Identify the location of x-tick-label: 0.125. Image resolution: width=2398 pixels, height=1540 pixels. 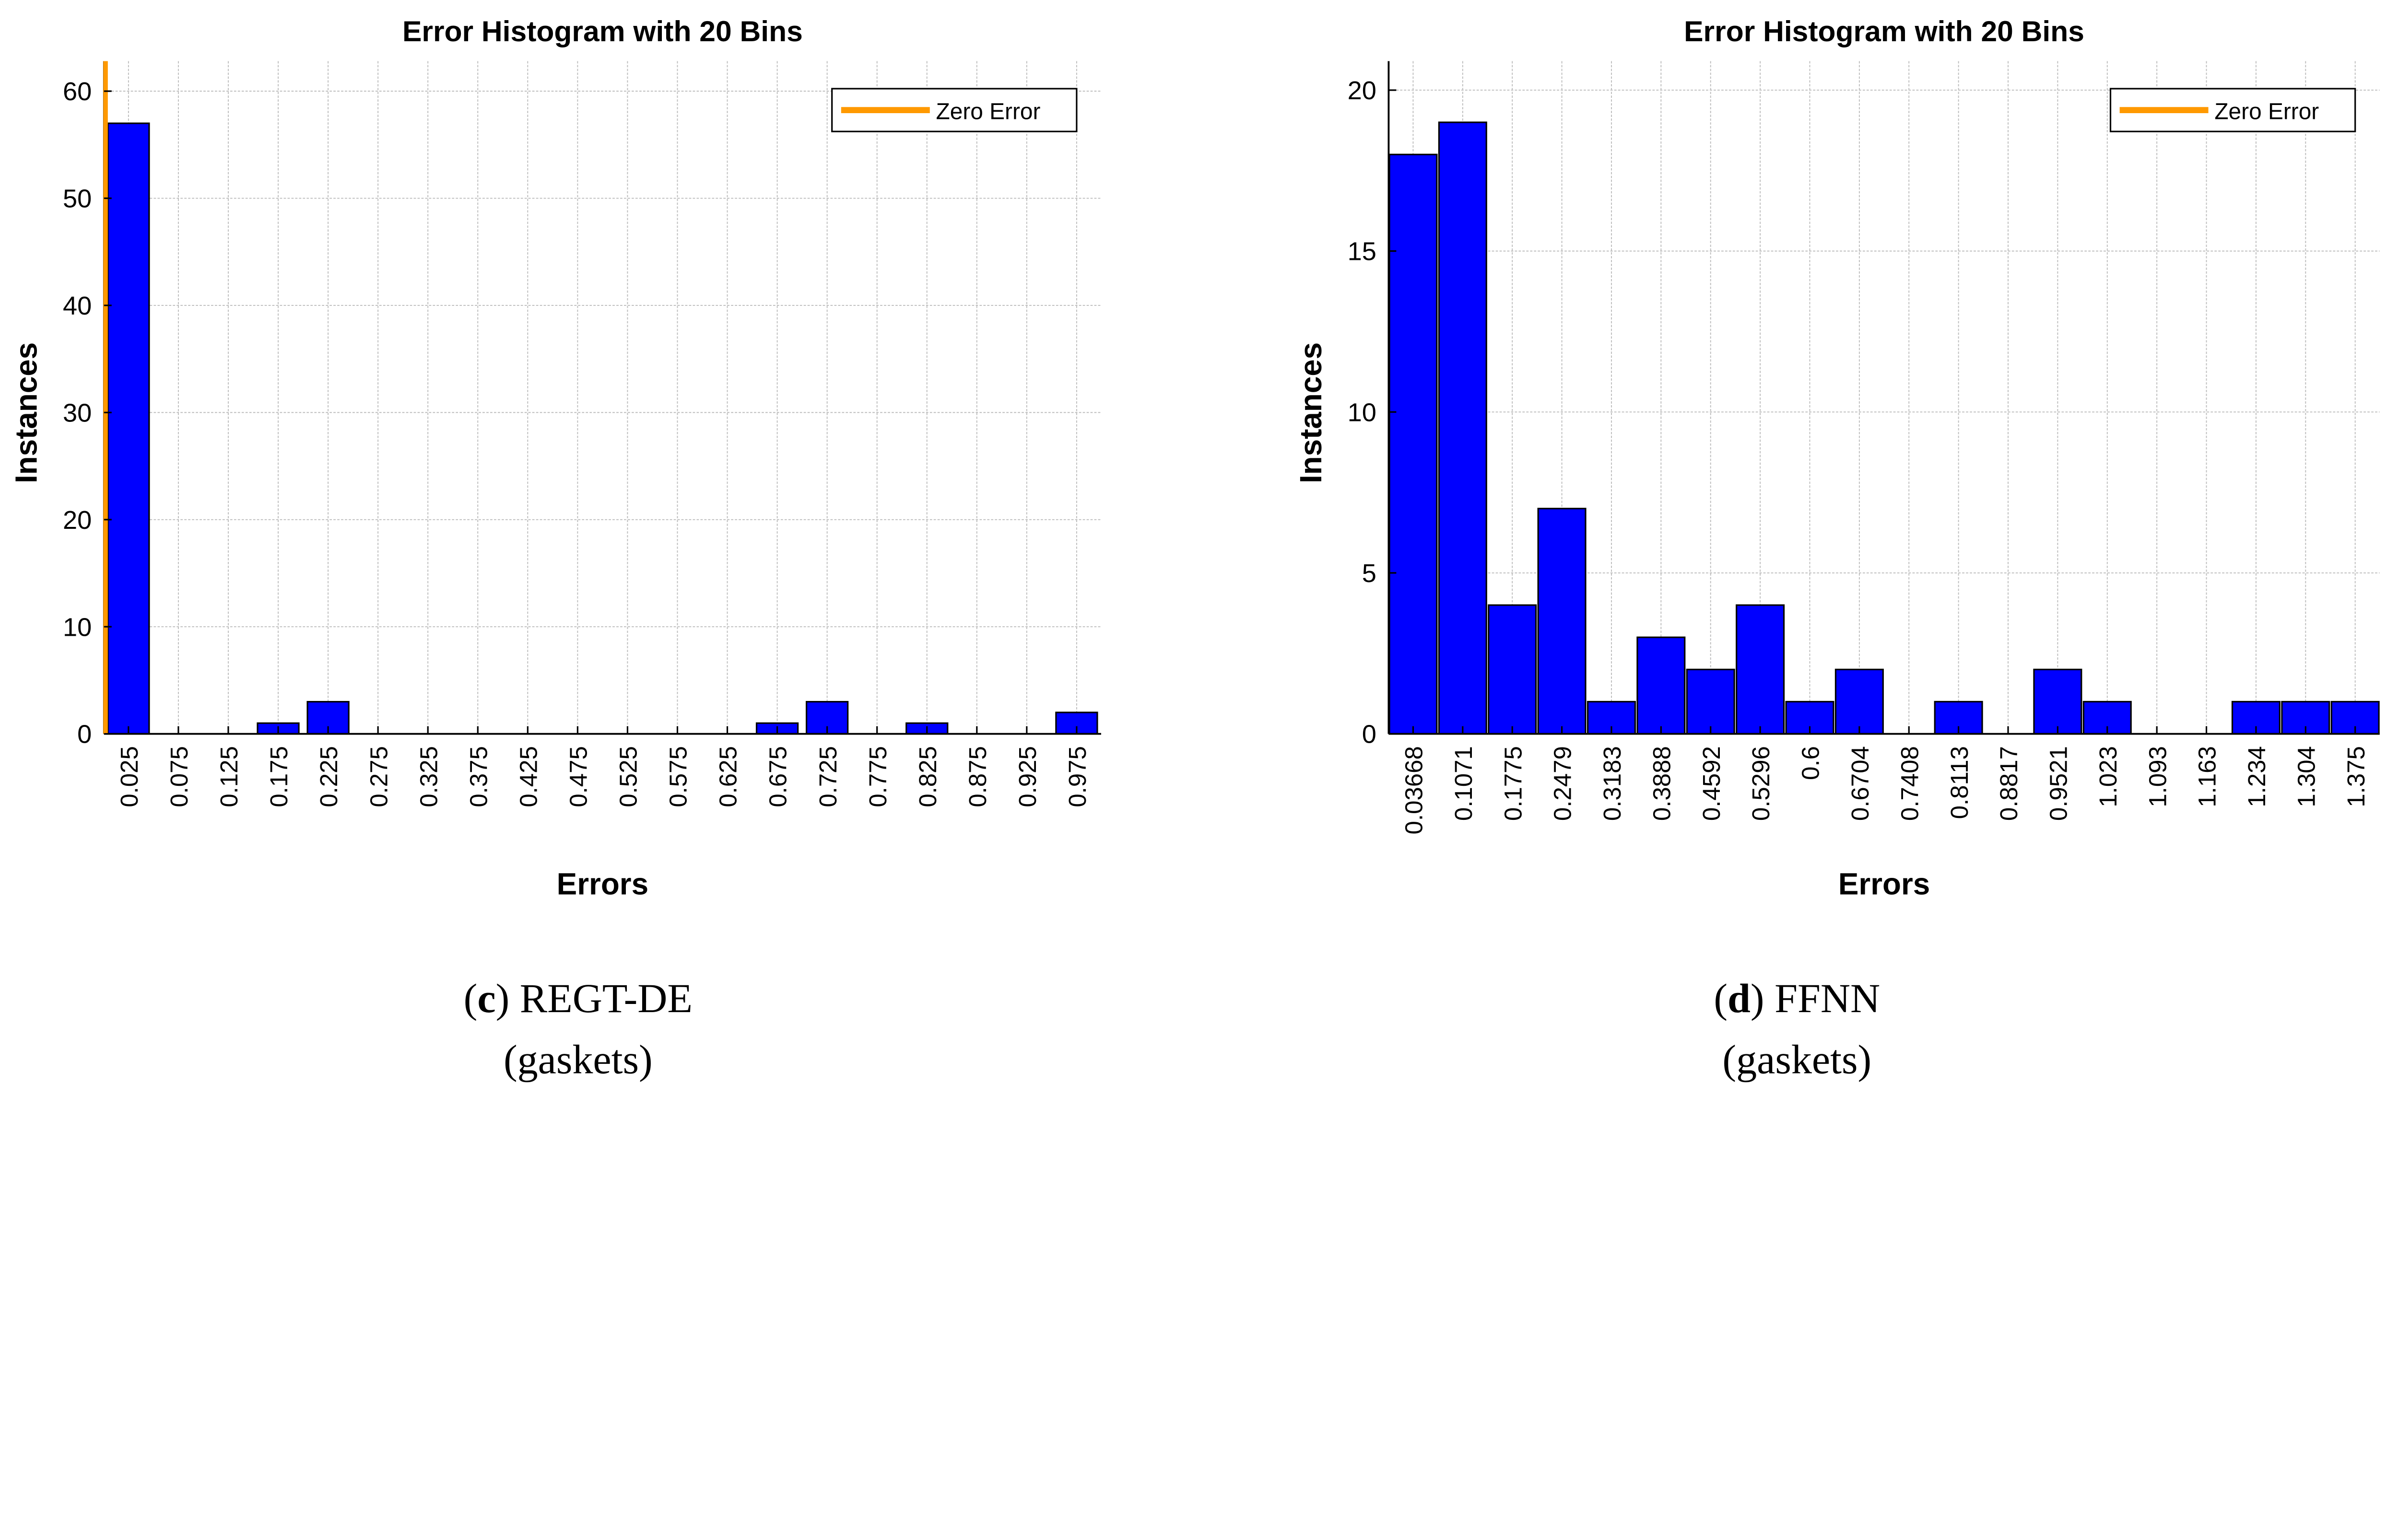
(229, 776).